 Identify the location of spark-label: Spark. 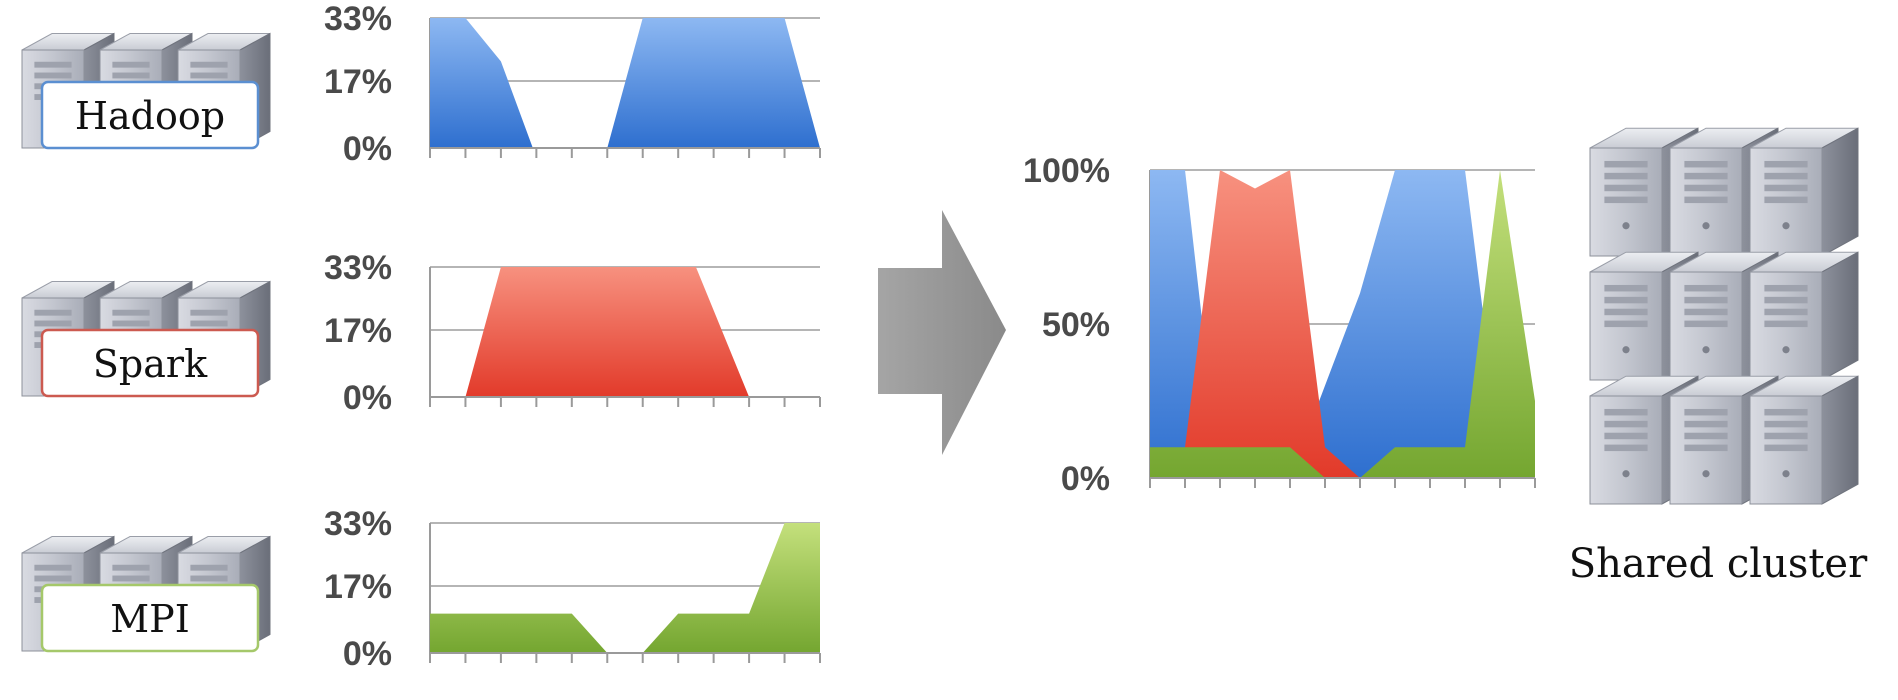
(150, 364).